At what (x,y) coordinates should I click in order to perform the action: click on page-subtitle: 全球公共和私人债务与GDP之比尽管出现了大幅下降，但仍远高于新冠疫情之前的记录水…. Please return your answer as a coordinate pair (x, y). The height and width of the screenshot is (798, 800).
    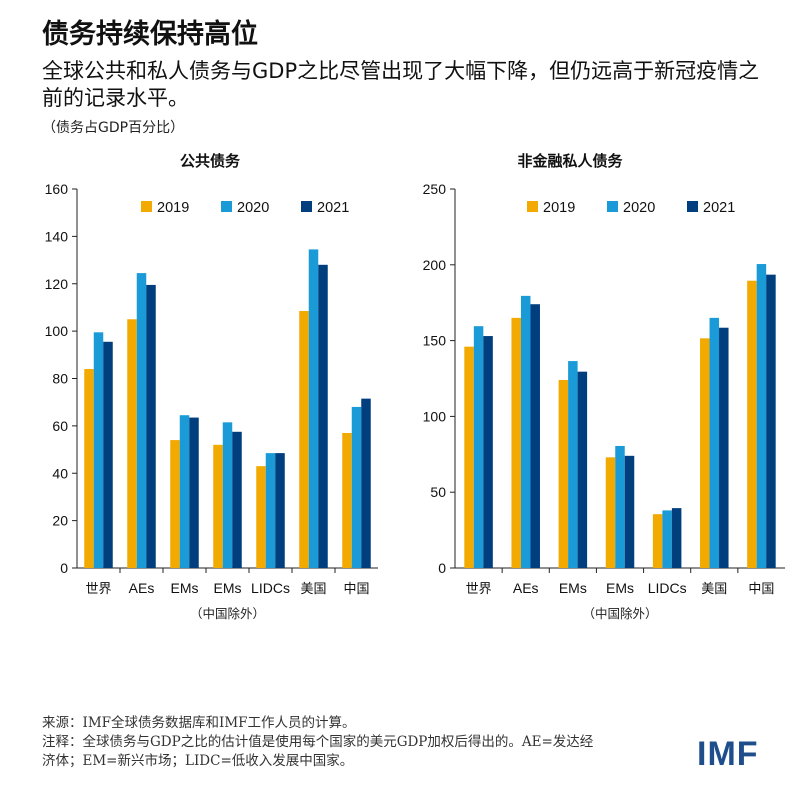
    Looking at the image, I should click on (401, 84).